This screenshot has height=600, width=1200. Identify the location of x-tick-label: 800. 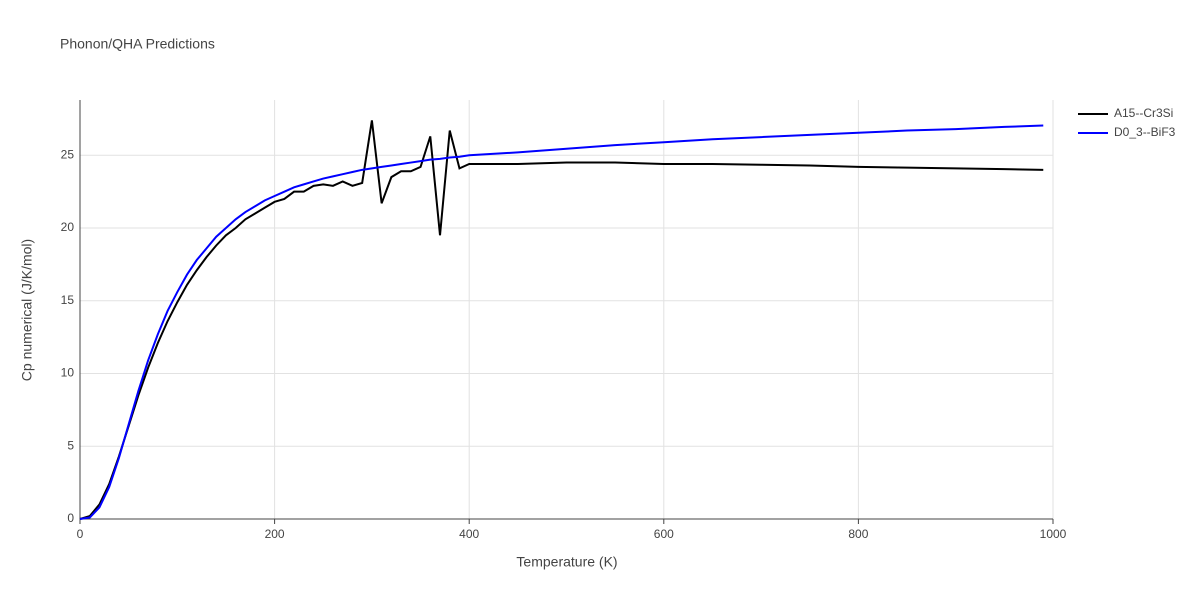
(858, 534).